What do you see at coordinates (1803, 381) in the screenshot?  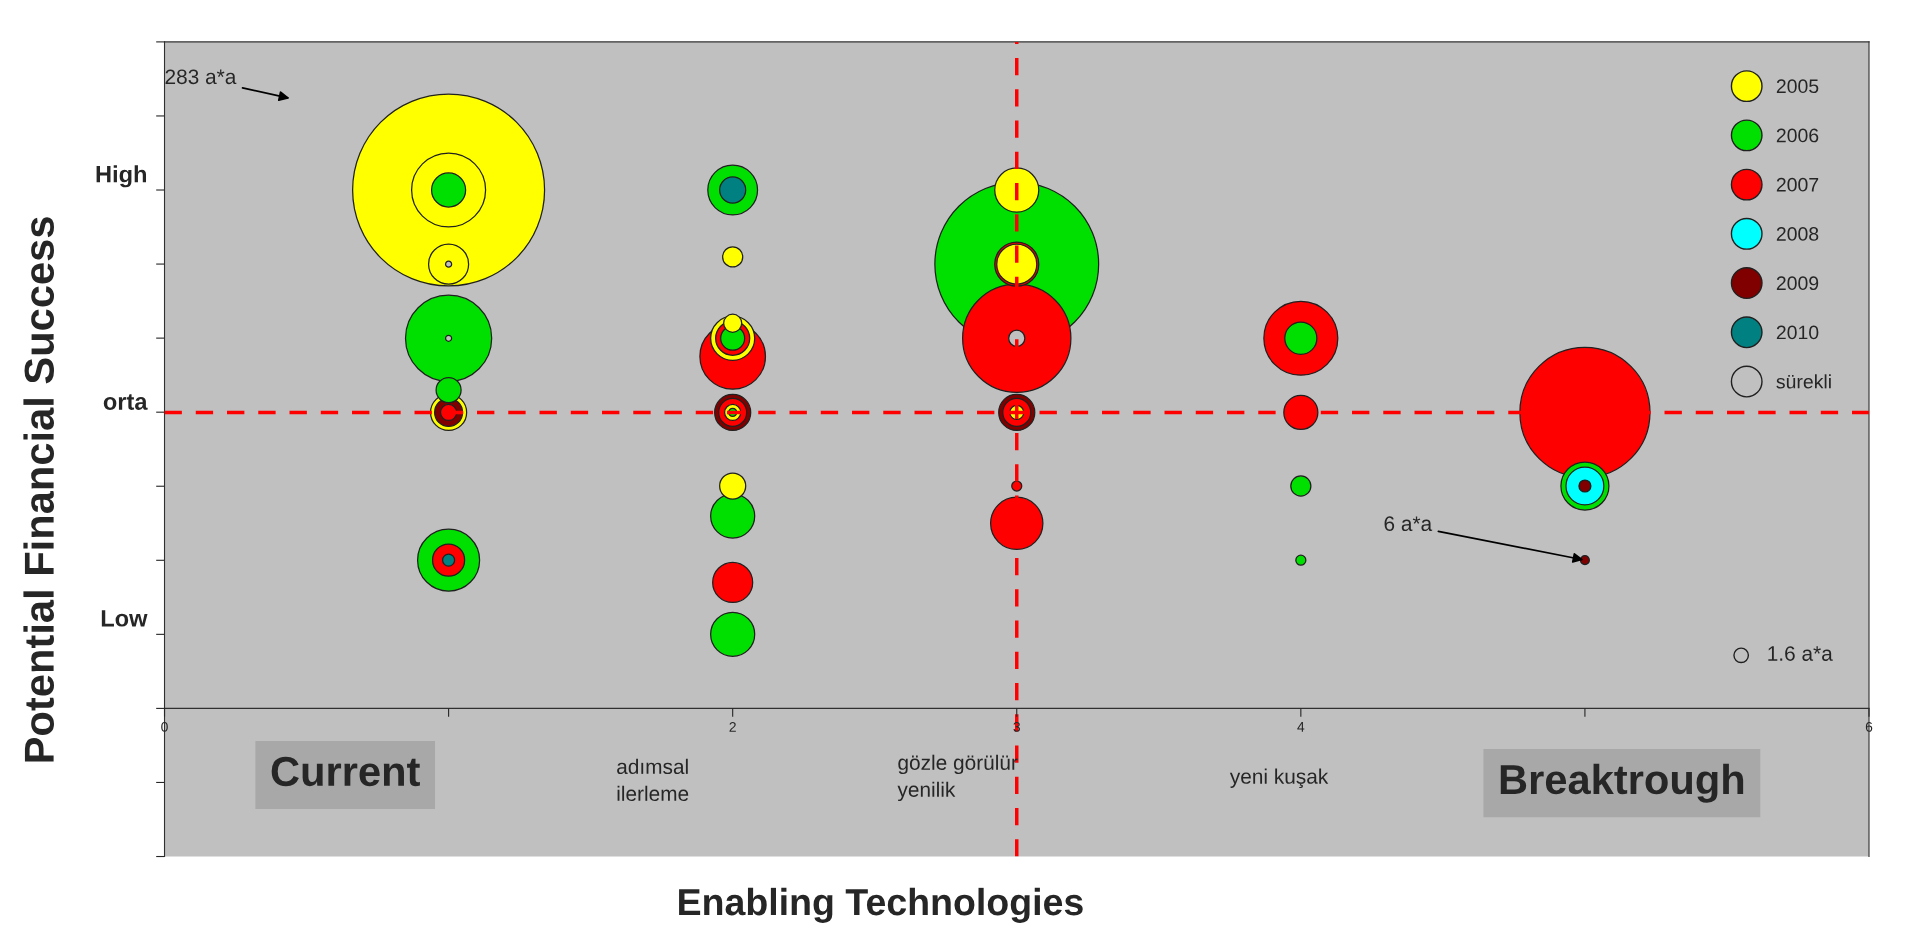 I see `legend-label: sürekli` at bounding box center [1803, 381].